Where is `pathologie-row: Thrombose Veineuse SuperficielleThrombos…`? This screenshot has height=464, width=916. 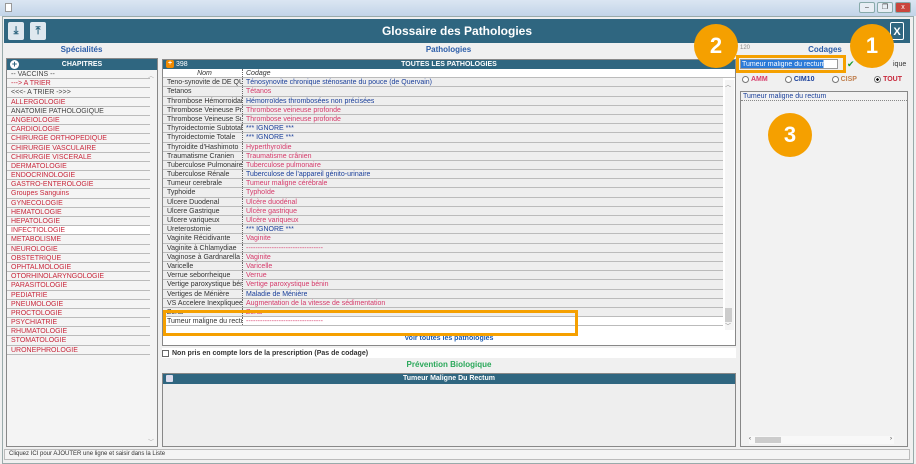
pathologie-row: Thrombose Veineuse SuperficielleThrombos… is located at coordinates (443, 119).